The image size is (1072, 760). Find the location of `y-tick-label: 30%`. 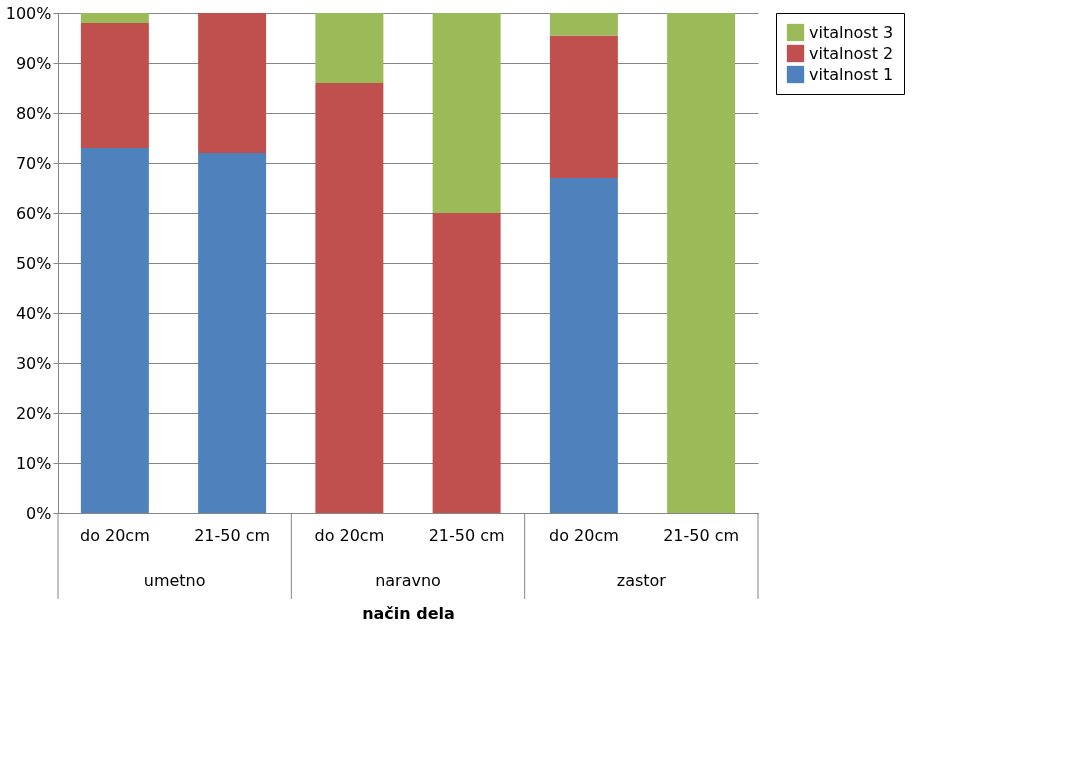

y-tick-label: 30% is located at coordinates (33, 363).